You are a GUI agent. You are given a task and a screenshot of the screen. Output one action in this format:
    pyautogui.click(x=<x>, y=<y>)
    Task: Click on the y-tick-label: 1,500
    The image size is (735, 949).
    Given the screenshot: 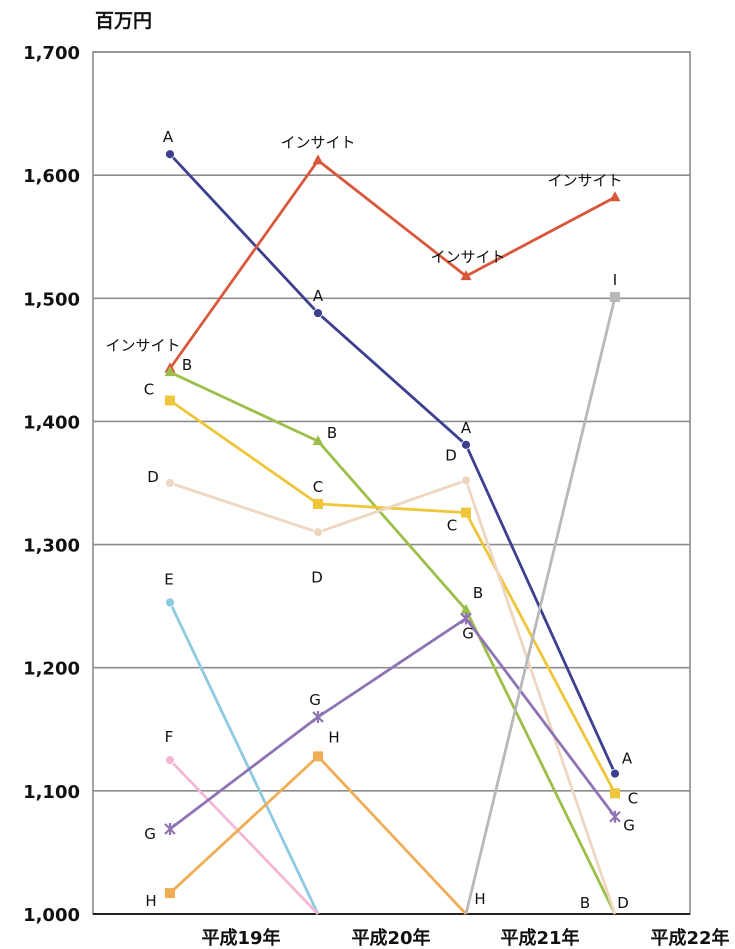 What is the action you would take?
    pyautogui.click(x=51, y=299)
    